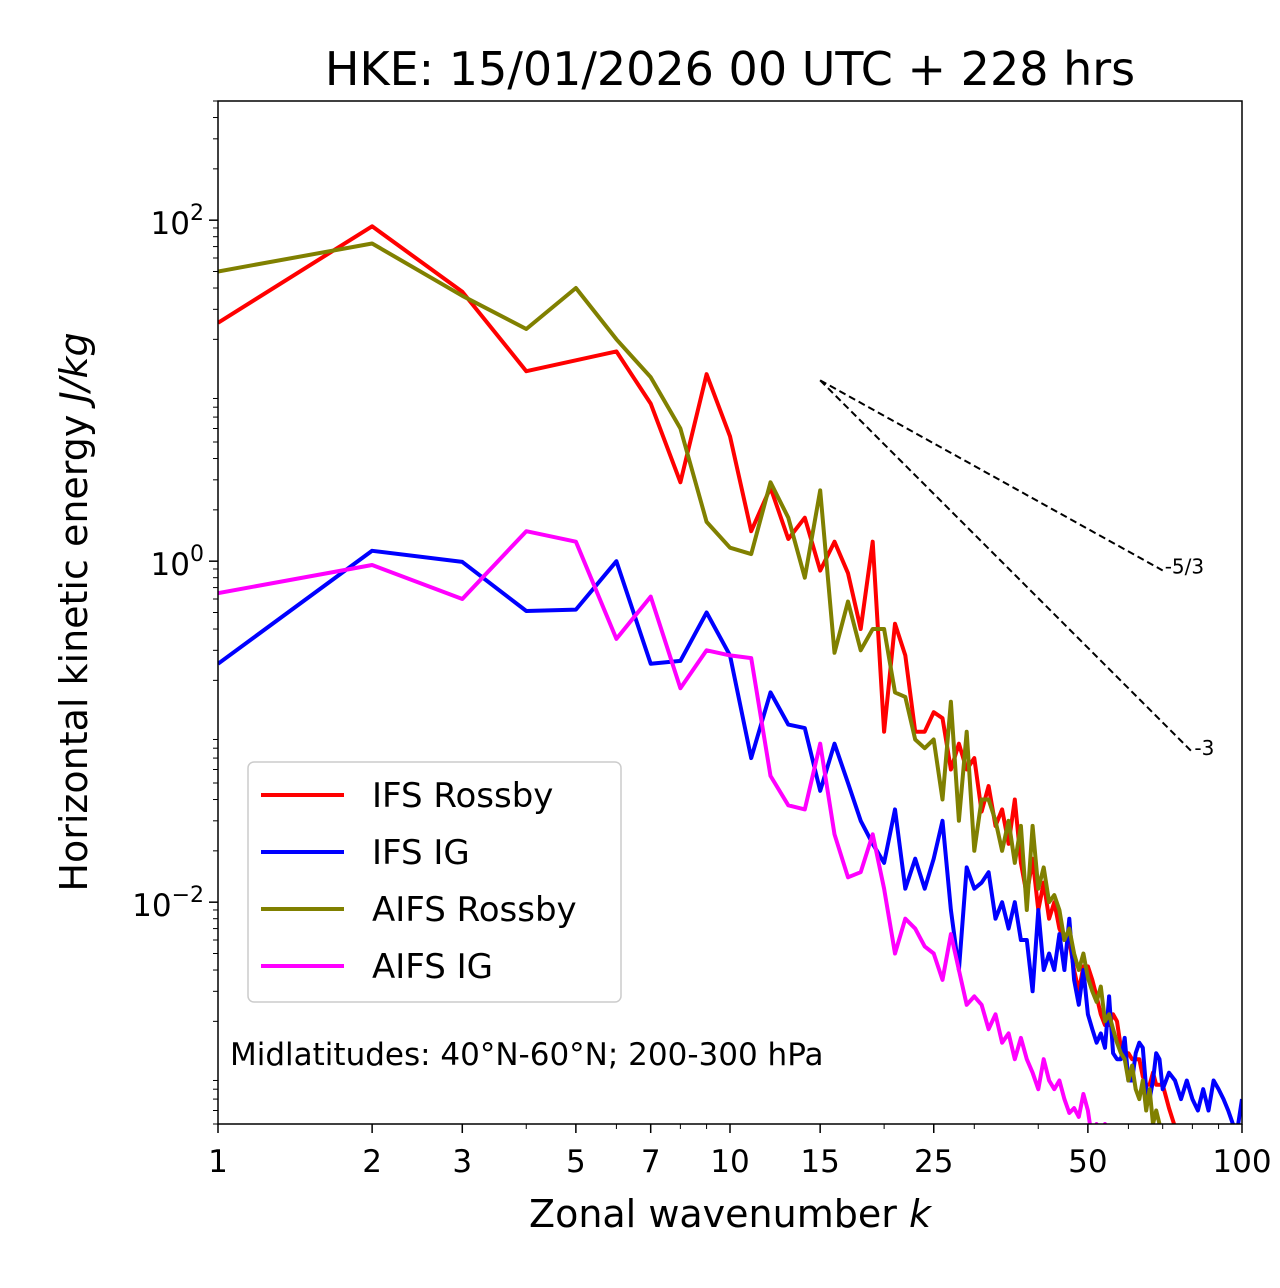 Image resolution: width=1280 pixels, height=1288 pixels. I want to click on x-tick-label: 1, so click(218, 1162).